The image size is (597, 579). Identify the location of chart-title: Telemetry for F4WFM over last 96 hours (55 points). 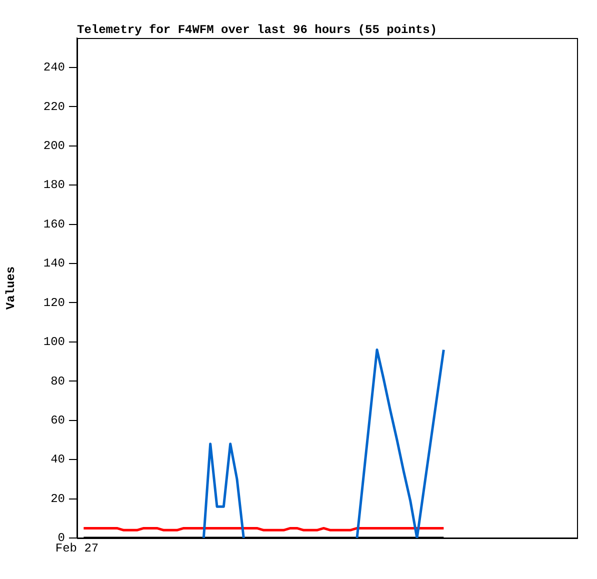
(257, 30).